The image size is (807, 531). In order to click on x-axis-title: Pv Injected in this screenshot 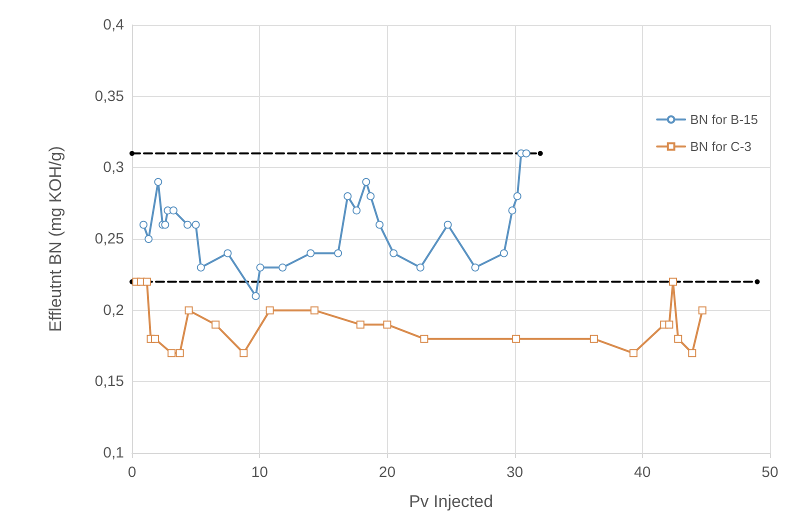, I will do `click(451, 501)`.